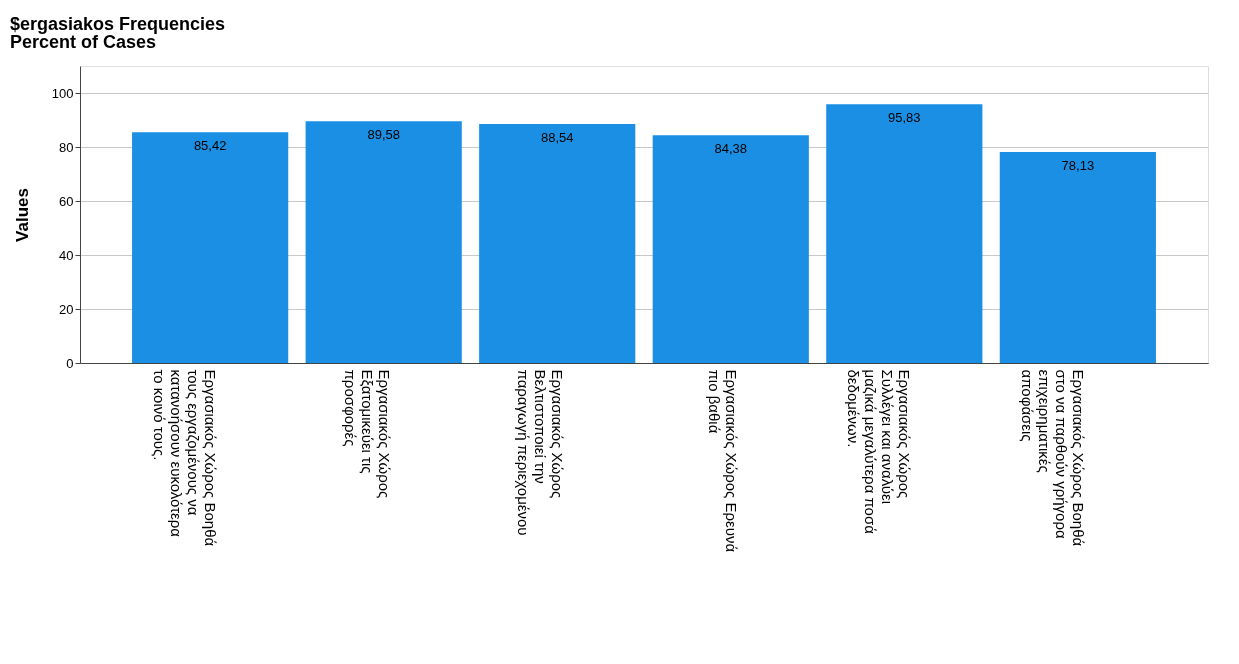 The height and width of the screenshot is (664, 1239). I want to click on x-tick-label: Εργασιακός Χώρος Εξατομικεύει τις προσφορές, so click(367, 434).